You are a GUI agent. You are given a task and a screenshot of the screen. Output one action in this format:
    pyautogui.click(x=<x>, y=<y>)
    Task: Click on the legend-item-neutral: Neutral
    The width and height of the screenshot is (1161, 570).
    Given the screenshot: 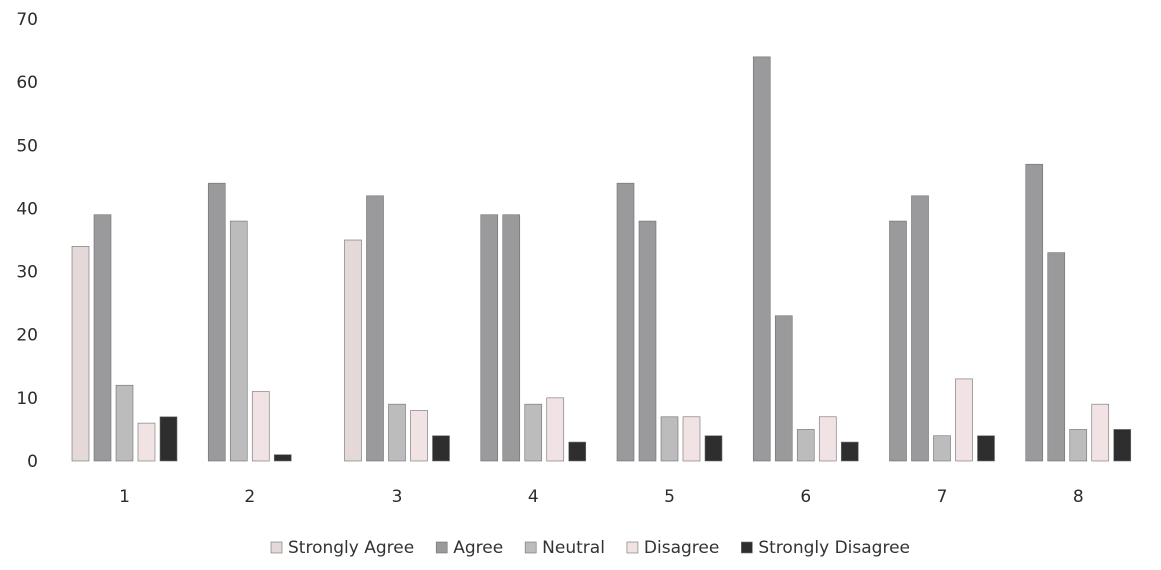 What is the action you would take?
    pyautogui.click(x=565, y=548)
    